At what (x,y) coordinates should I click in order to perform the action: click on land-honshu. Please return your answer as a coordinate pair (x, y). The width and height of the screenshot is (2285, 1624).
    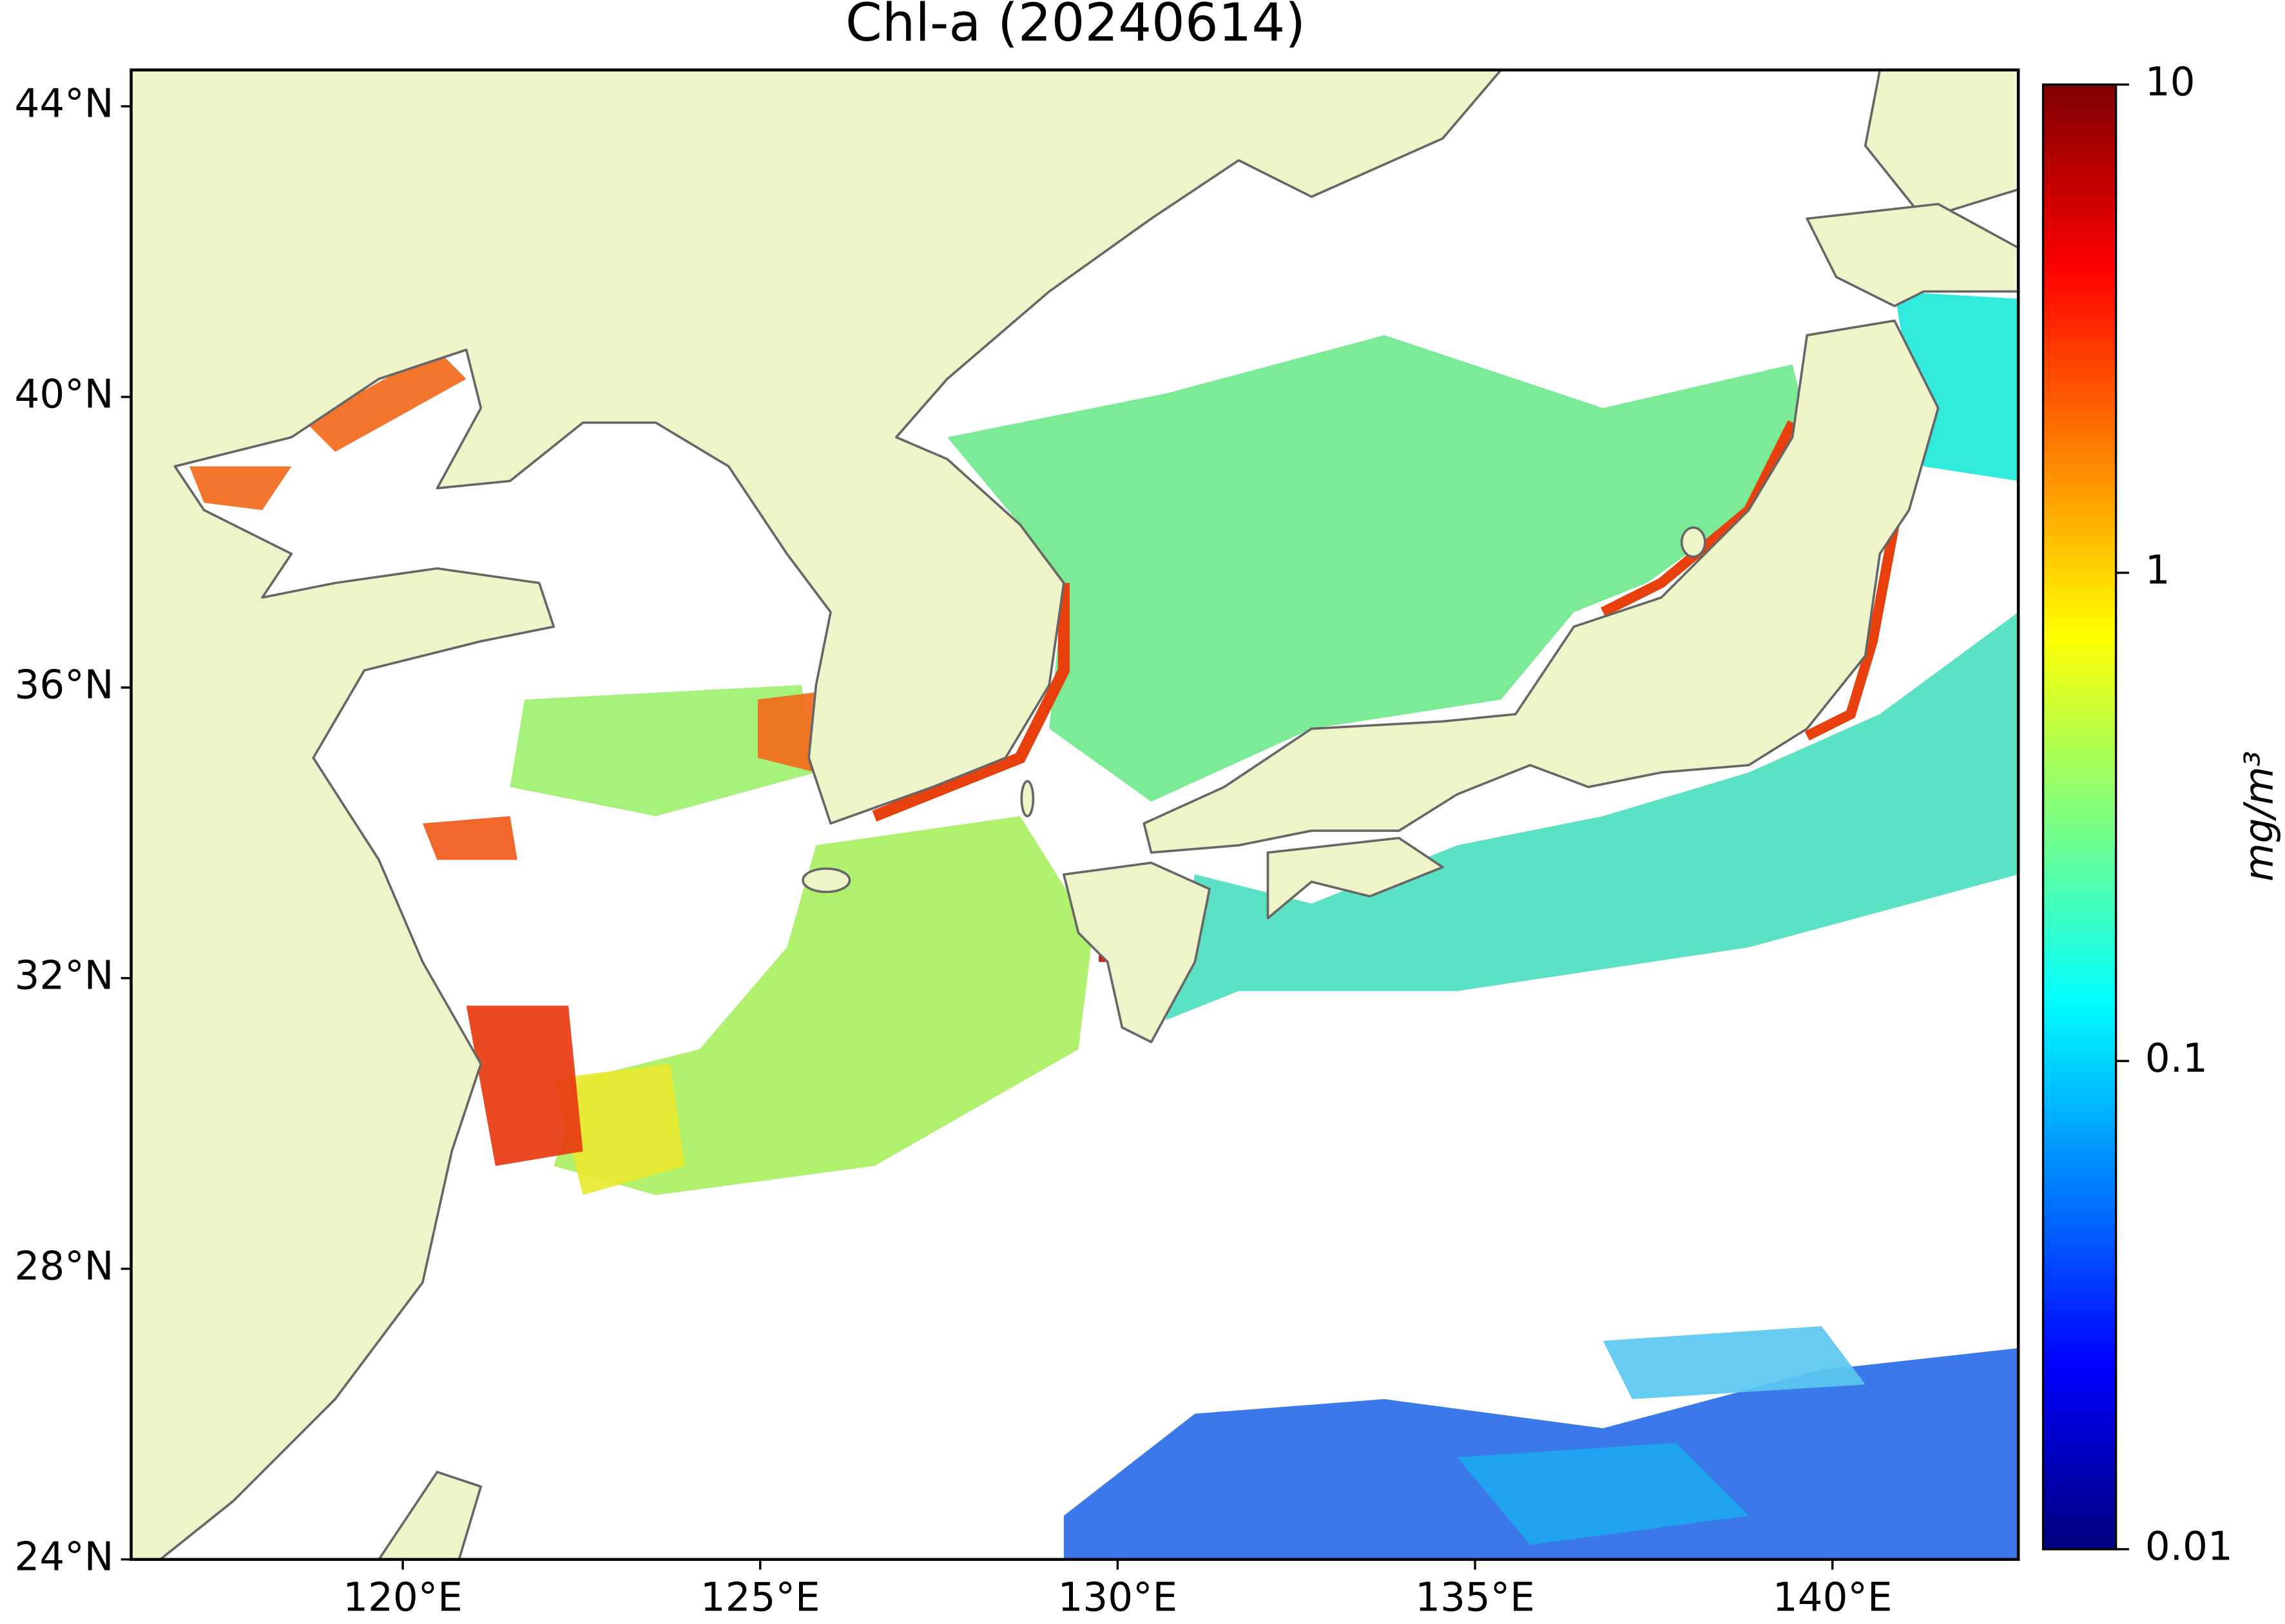
    Looking at the image, I should click on (1541, 586).